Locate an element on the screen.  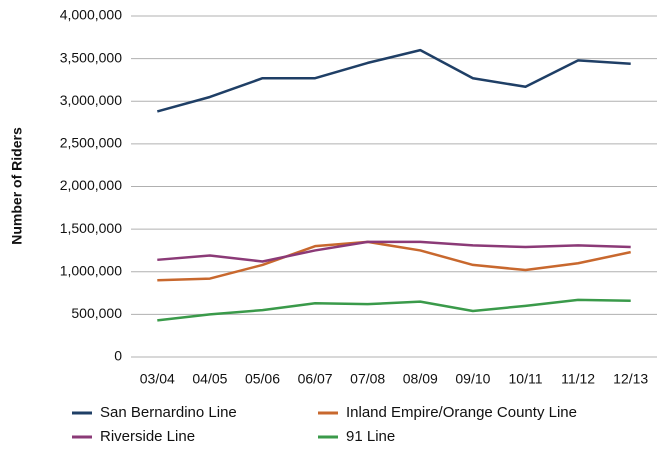
y-tick-label: 2,500,000 is located at coordinates (91, 143).